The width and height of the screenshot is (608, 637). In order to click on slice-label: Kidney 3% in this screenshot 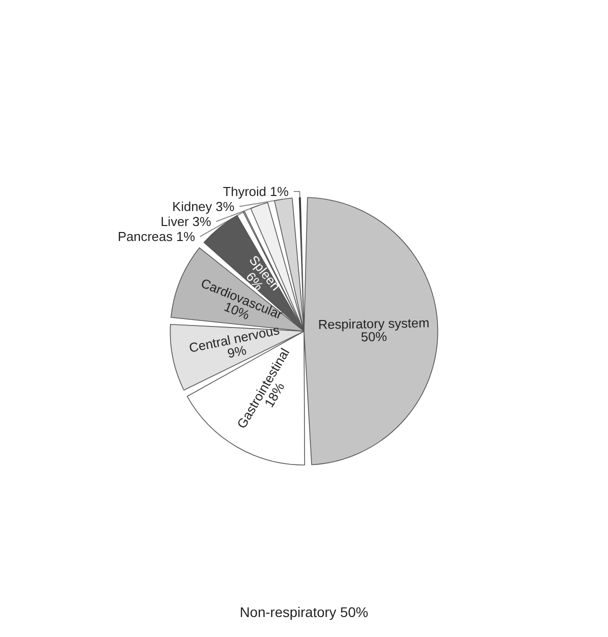, I will do `click(203, 206)`.